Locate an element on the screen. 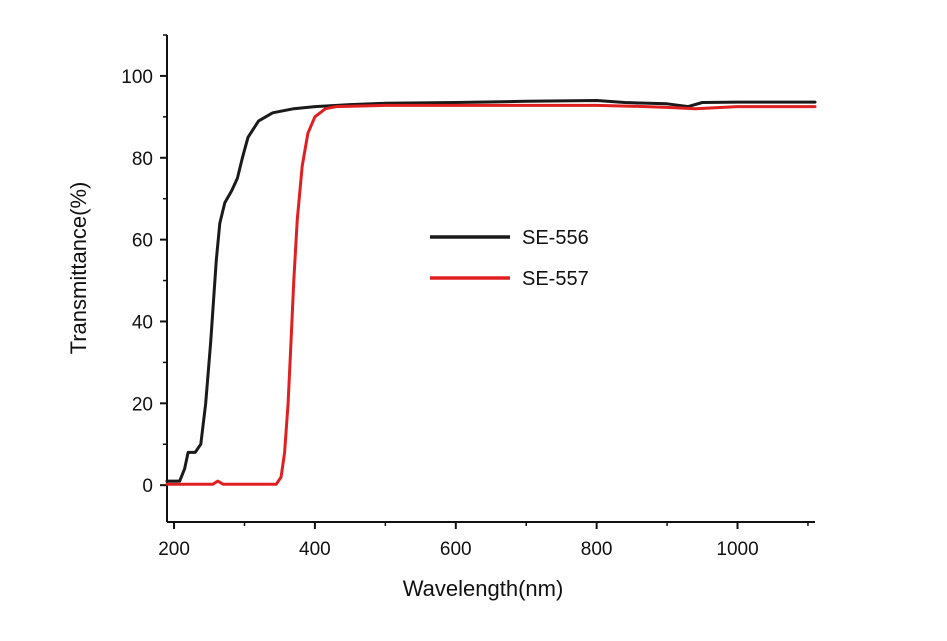 The height and width of the screenshot is (641, 947). x-axis-label: Wavelength(nm) is located at coordinates (483, 588).